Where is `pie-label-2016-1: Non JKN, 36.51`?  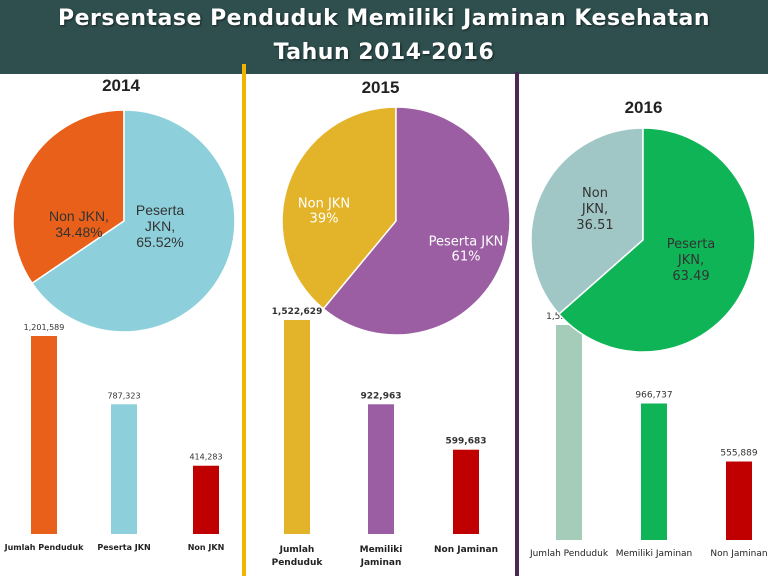 pie-label-2016-1: Non JKN, 36.51 is located at coordinates (594, 209).